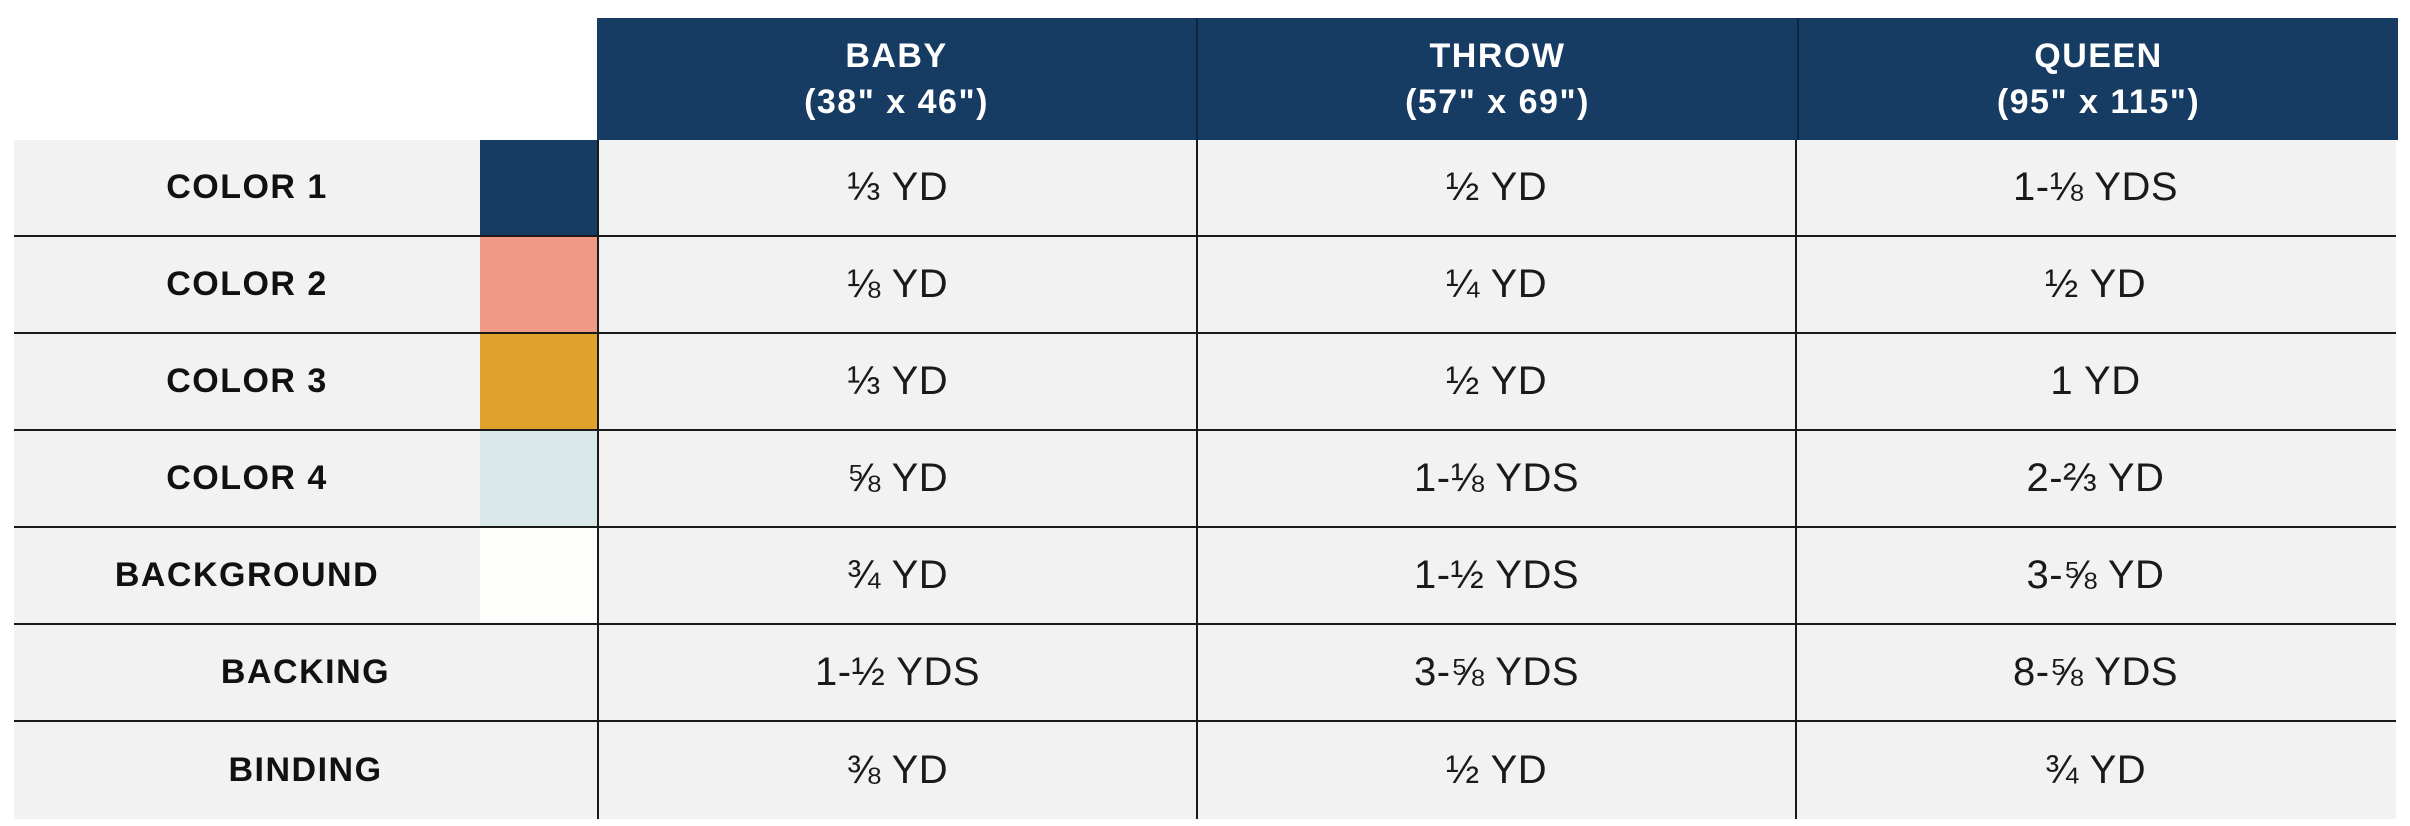  Describe the element at coordinates (1496, 284) in the screenshot. I see `throw-value: ¼ YD` at that location.